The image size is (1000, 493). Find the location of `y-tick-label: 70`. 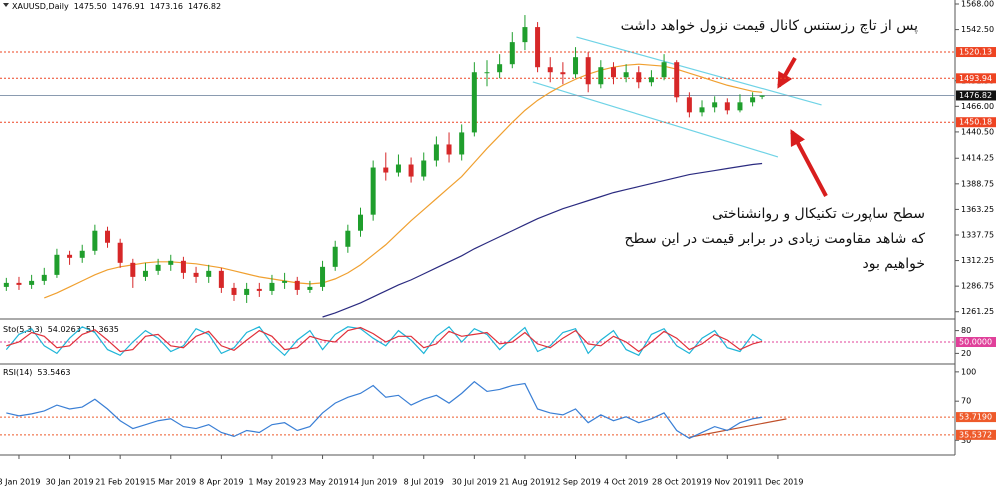

y-tick-label: 70 is located at coordinates (966, 401).